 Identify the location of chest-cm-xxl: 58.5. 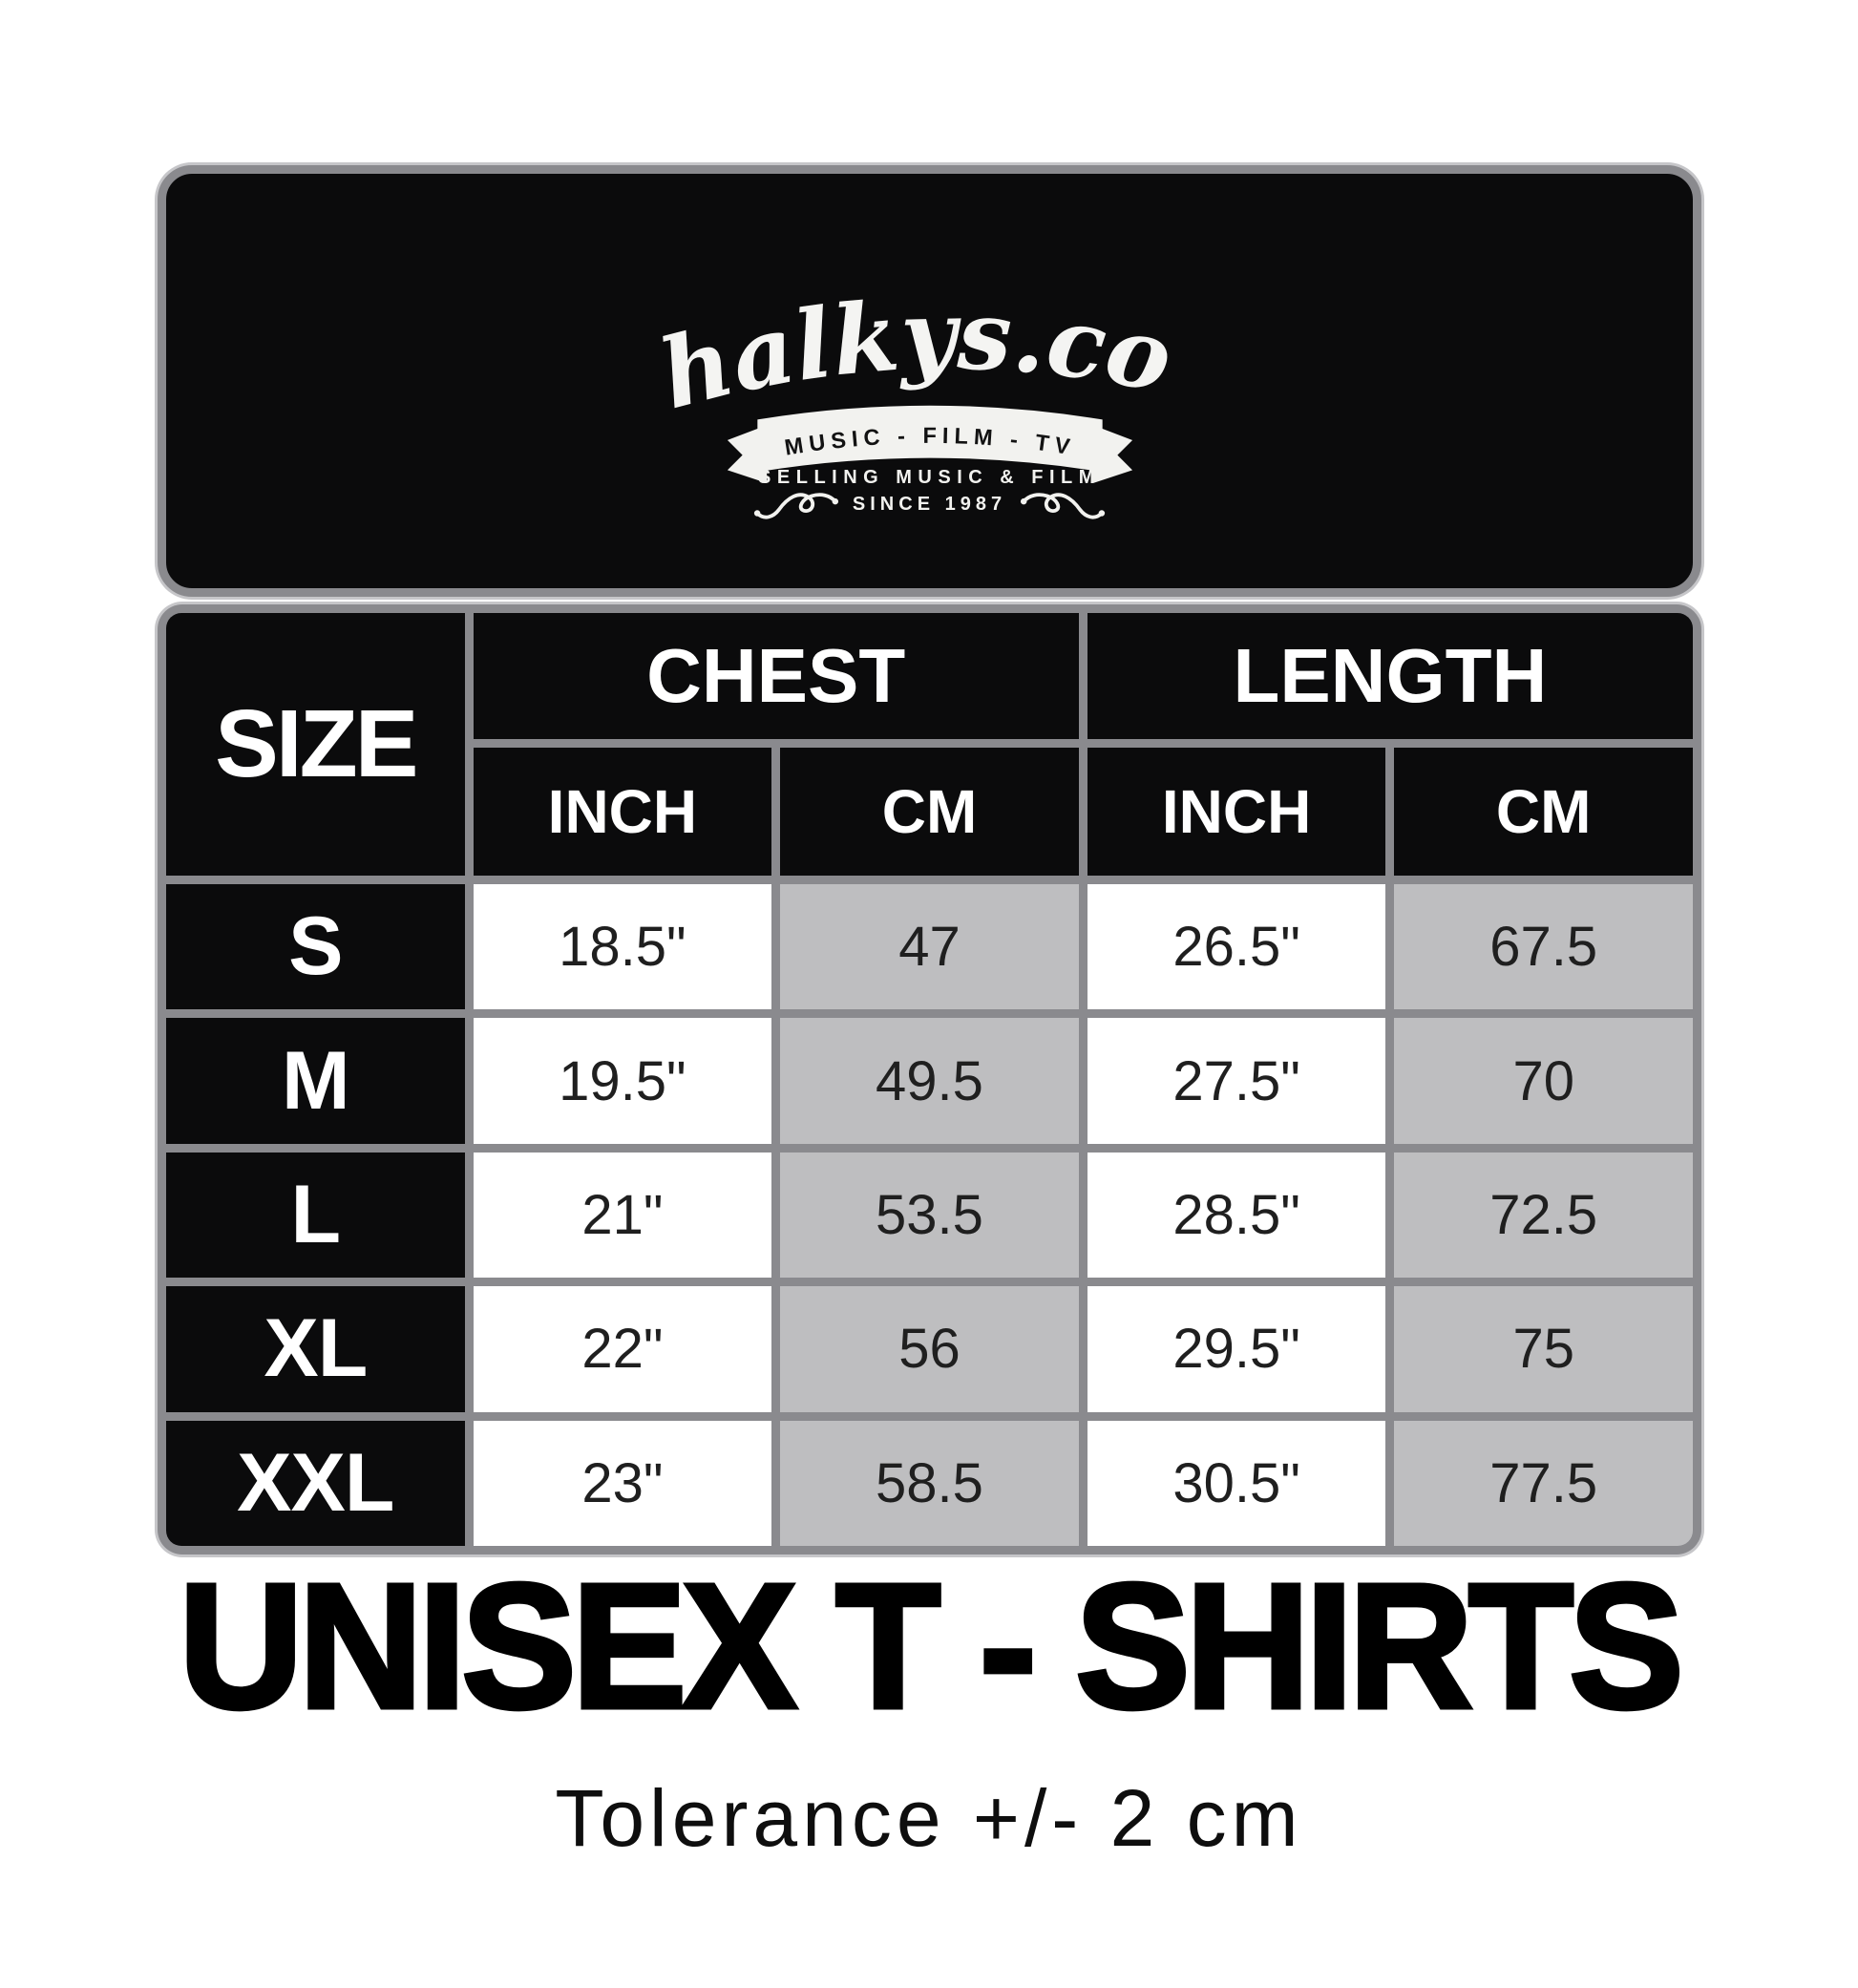
(930, 1483).